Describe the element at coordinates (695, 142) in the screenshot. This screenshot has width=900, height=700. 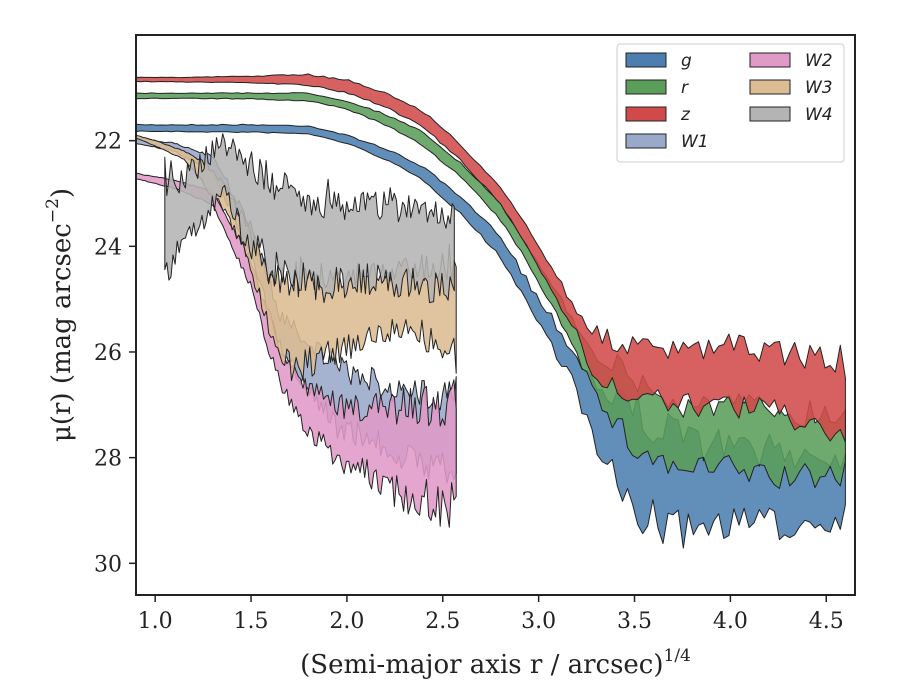
I see `legend-label-w1: W1` at that location.